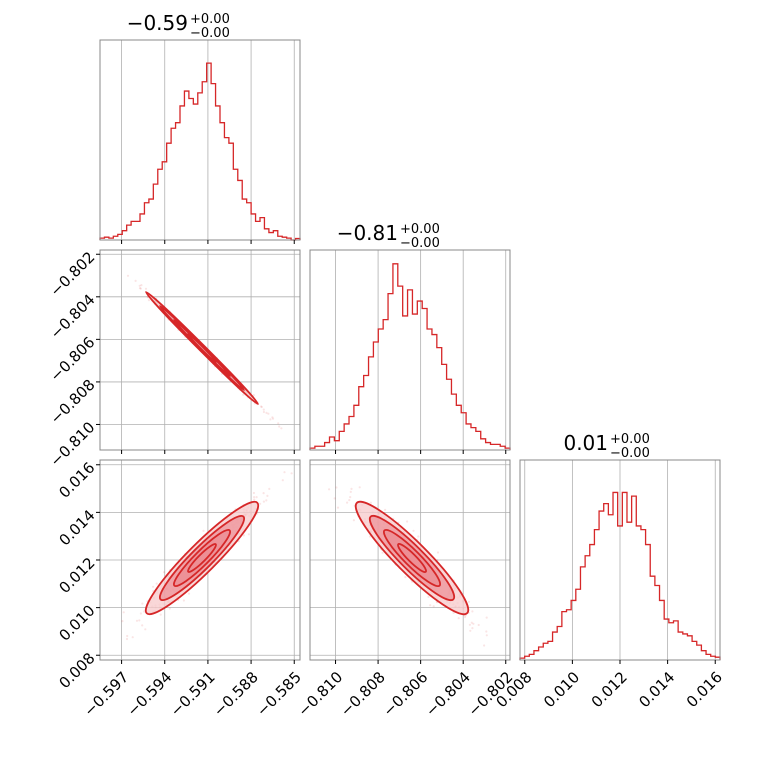  I want to click on hist-panel-1: −0.81 +0.00−0.00, so click(410, 337).